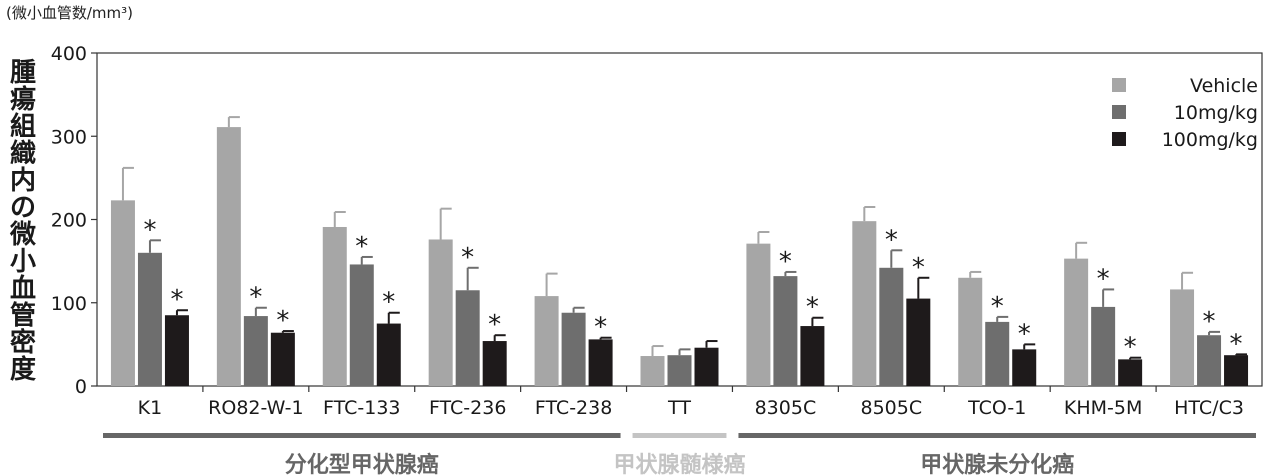 The height and width of the screenshot is (476, 1271). What do you see at coordinates (69, 304) in the screenshot?
I see `y-tick-label: 100` at bounding box center [69, 304].